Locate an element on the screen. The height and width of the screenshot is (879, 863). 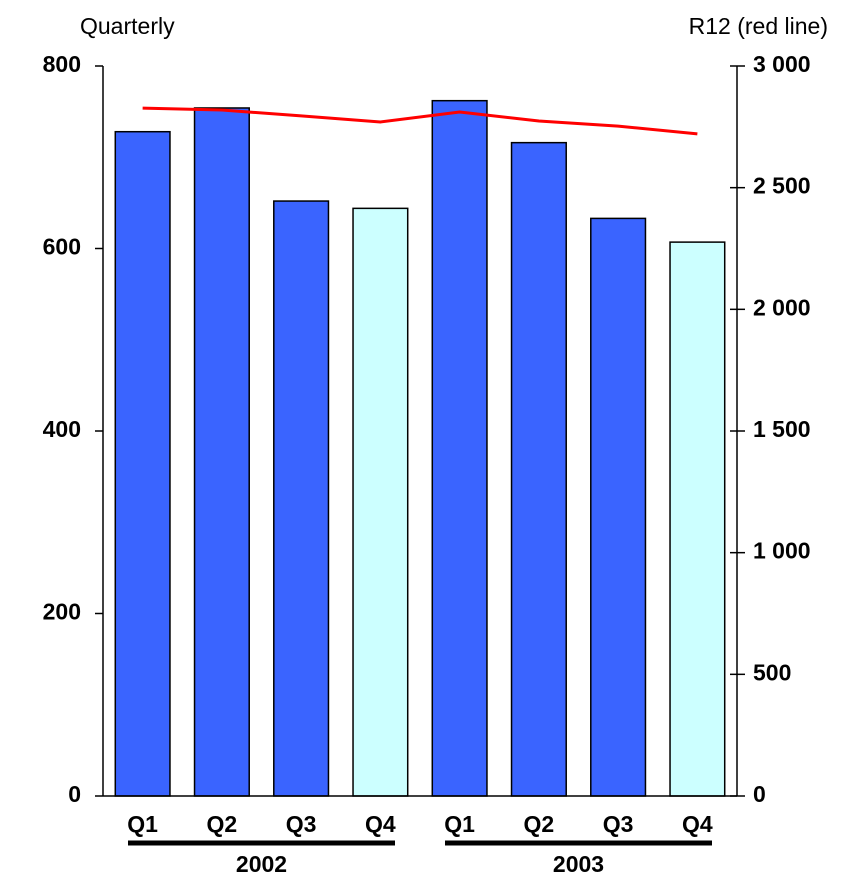
y2-tick-label: 1 500 is located at coordinates (782, 429).